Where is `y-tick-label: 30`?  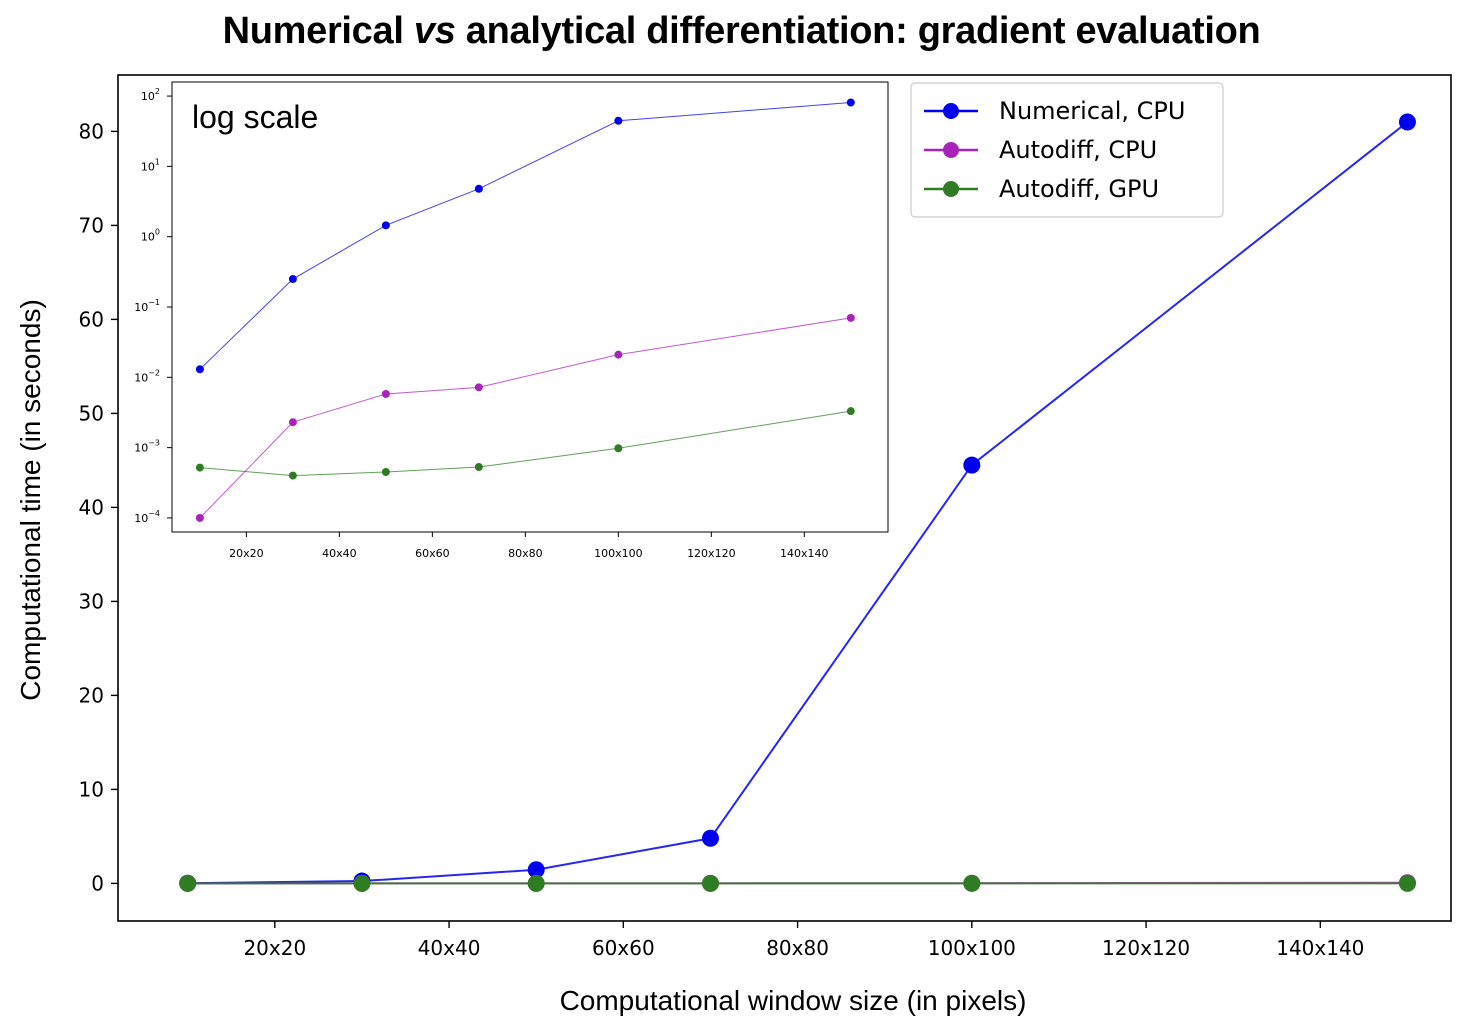
y-tick-label: 30 is located at coordinates (91, 601).